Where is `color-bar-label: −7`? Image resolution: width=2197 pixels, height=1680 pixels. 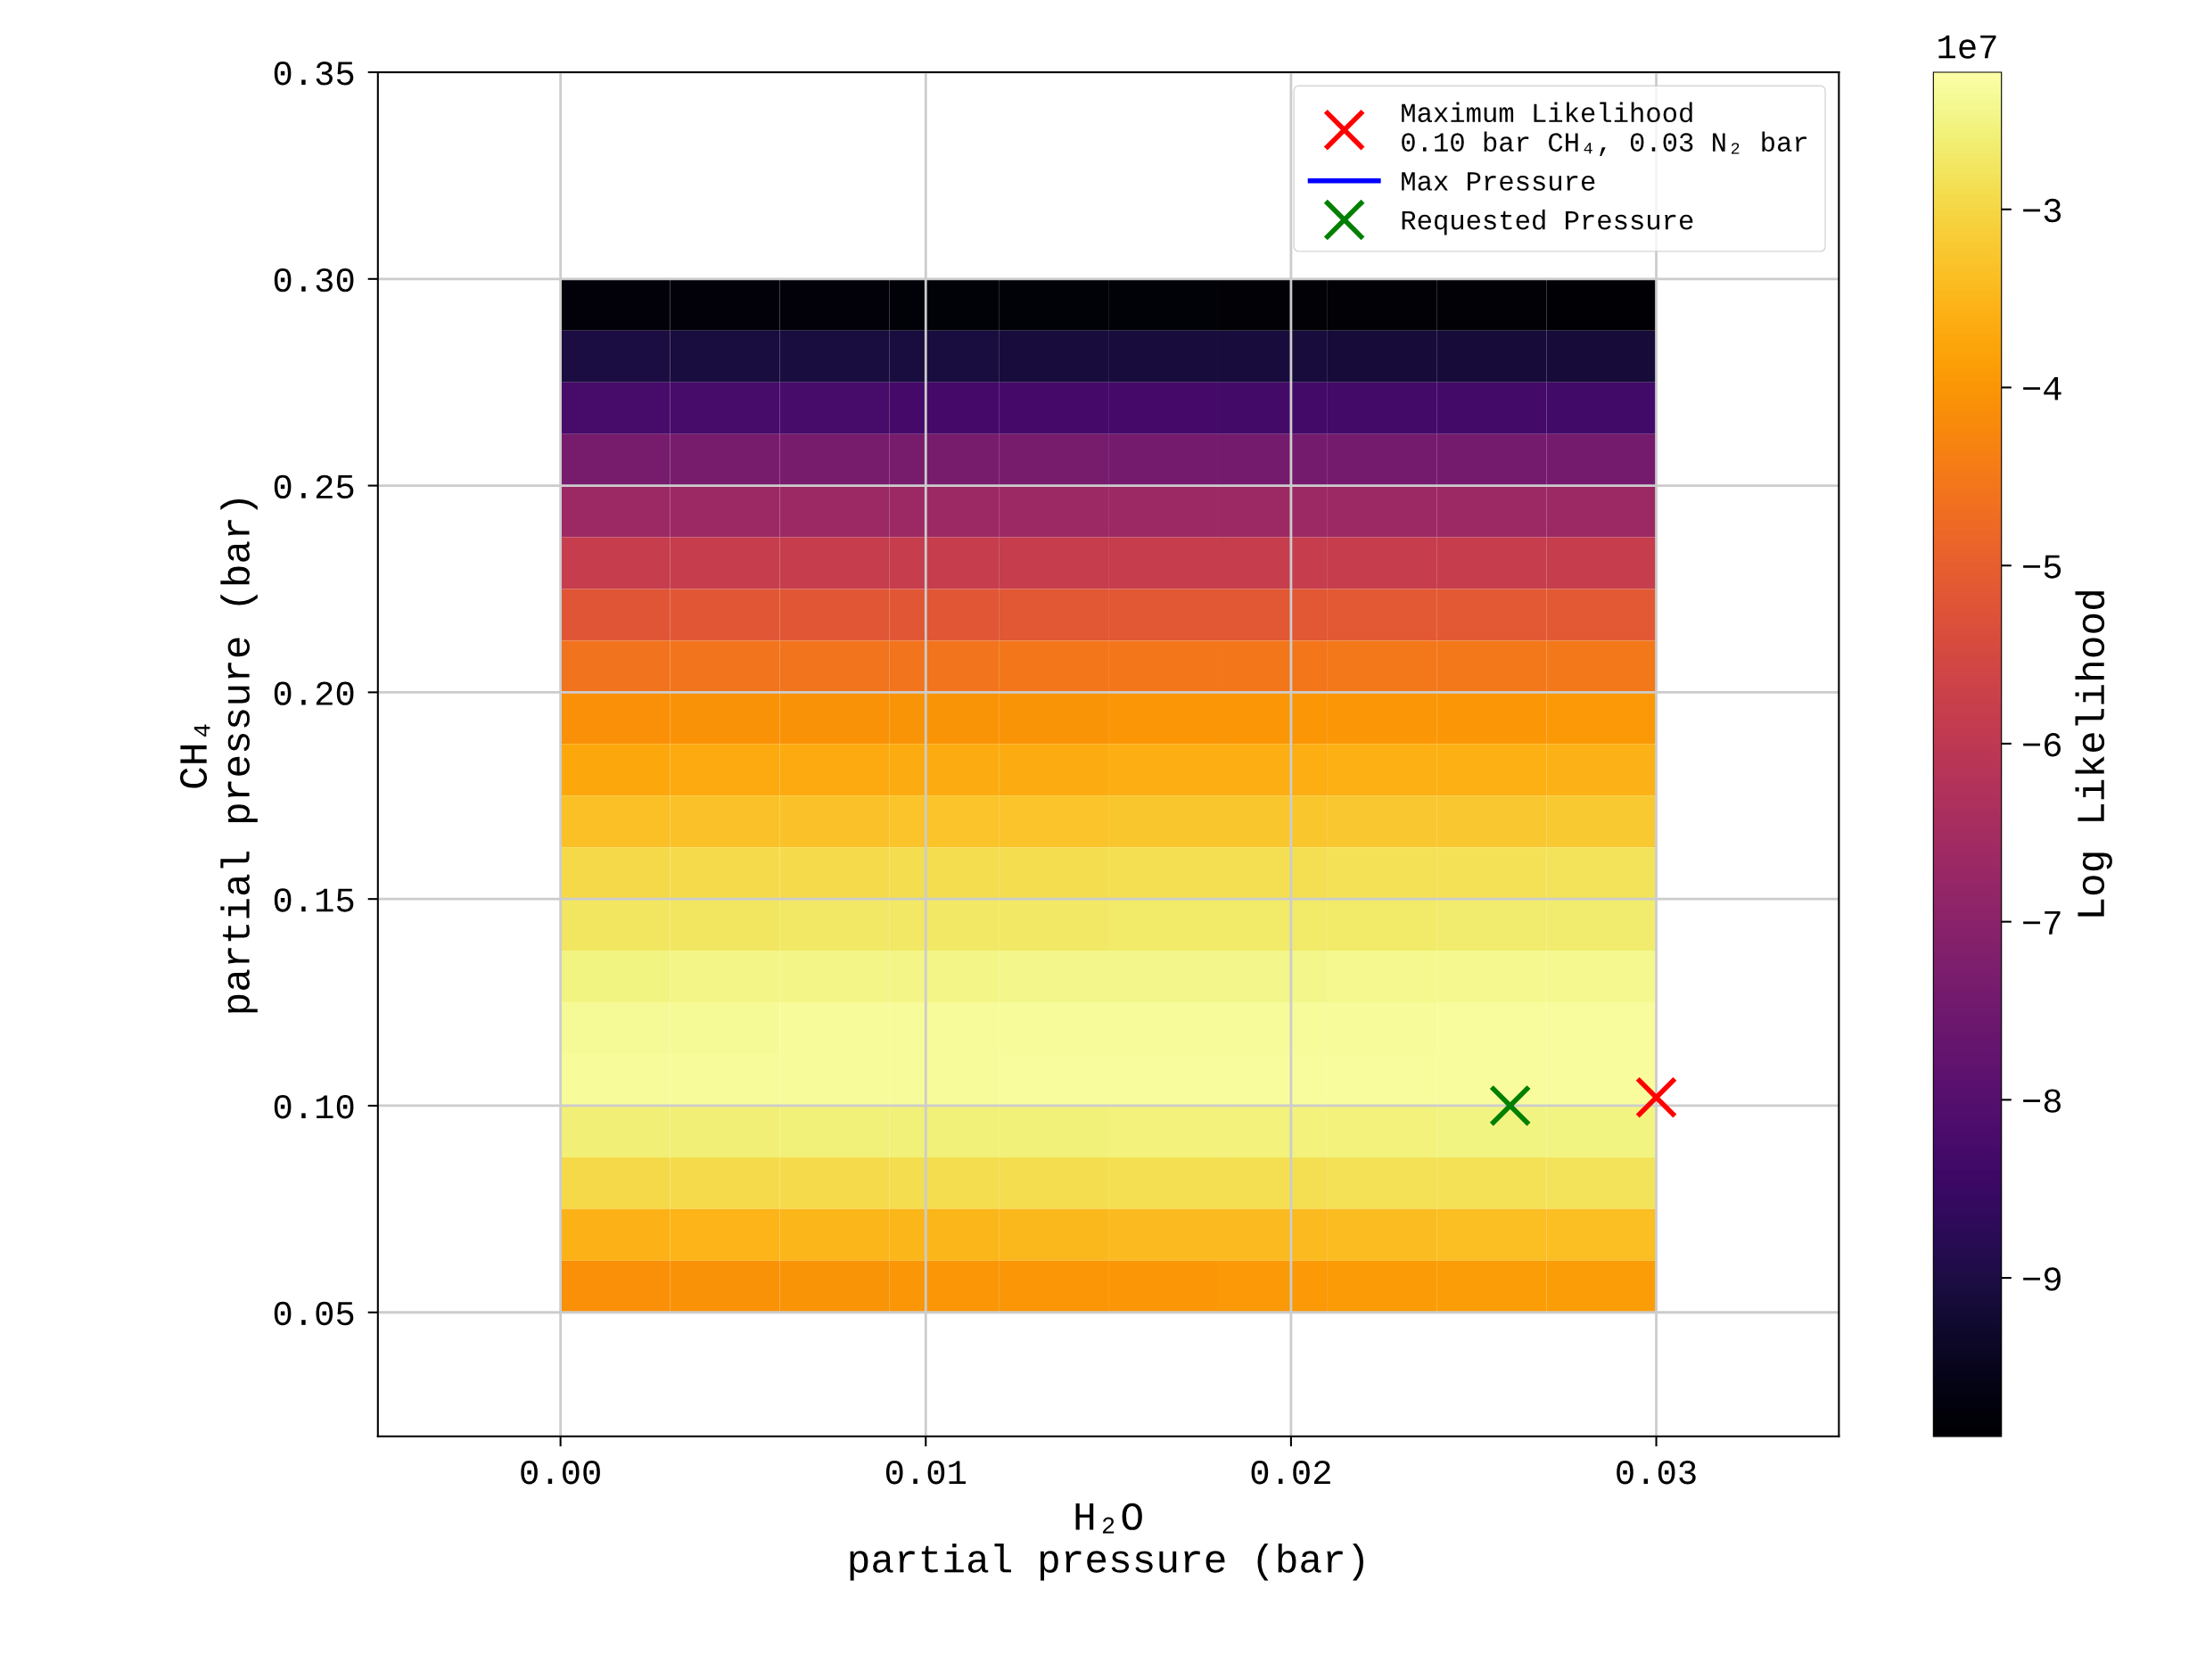 color-bar-label: −7 is located at coordinates (2042, 923).